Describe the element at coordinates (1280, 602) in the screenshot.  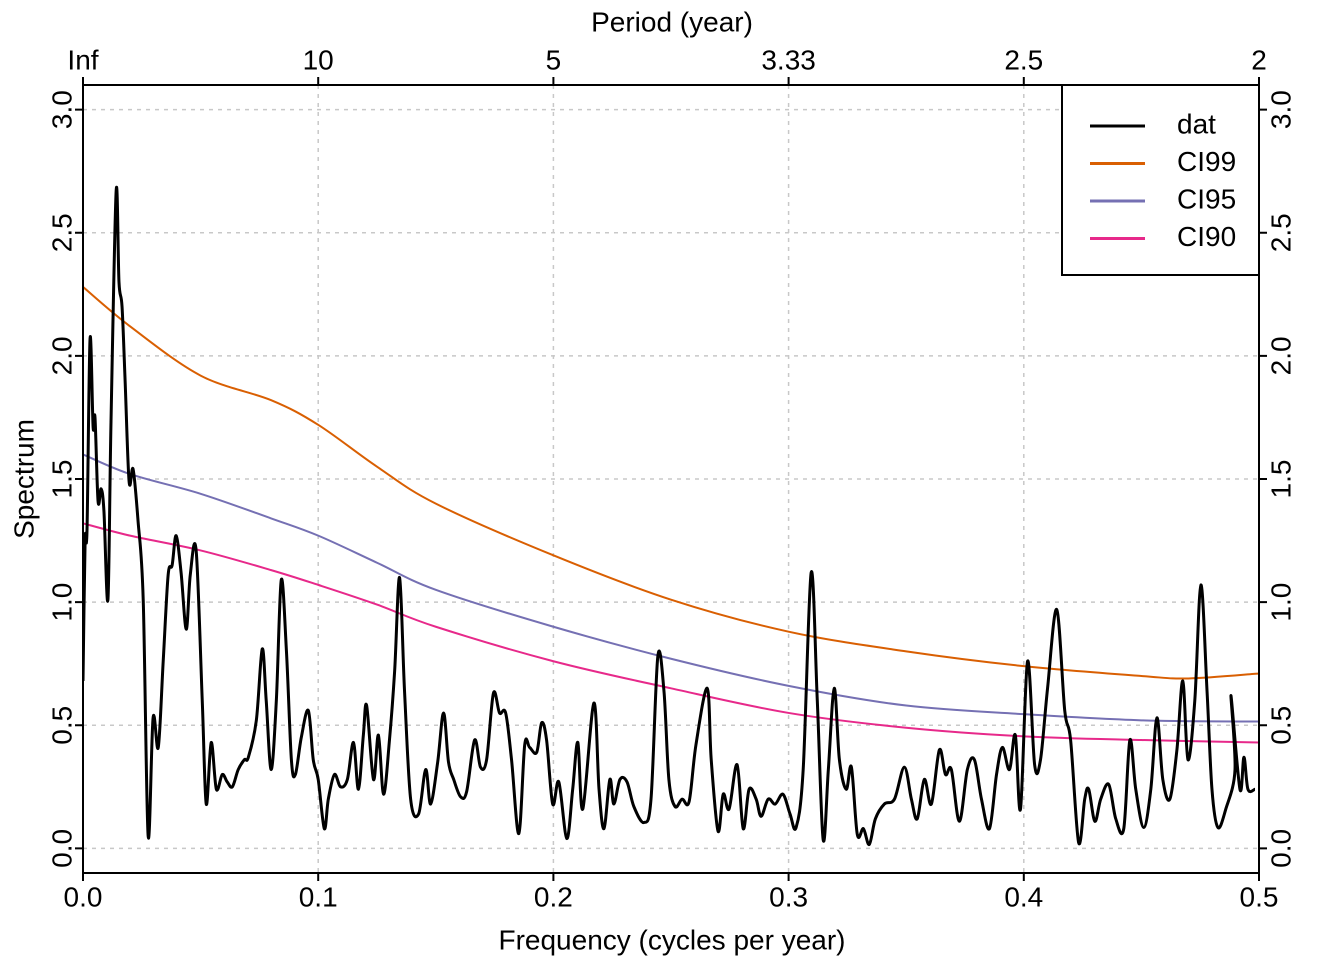
I see `y2-tick-label: 1.0` at that location.